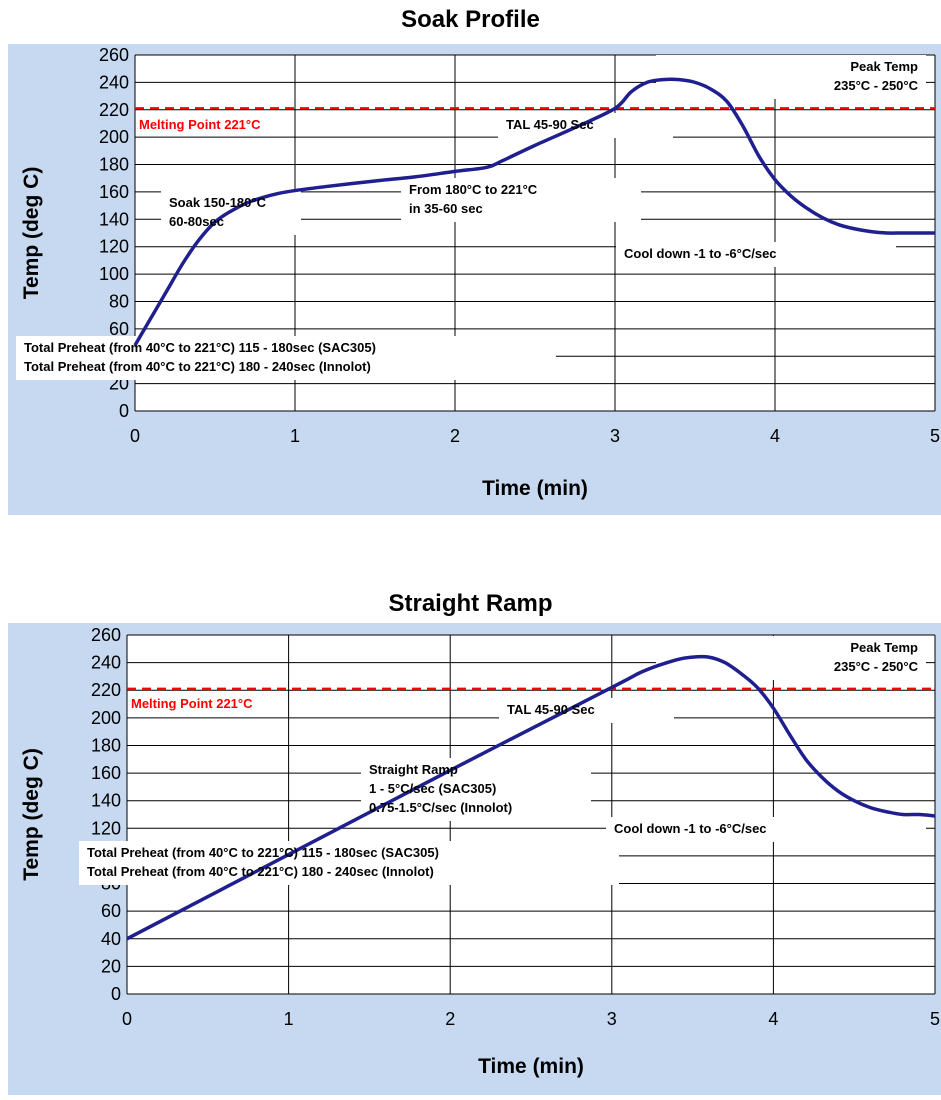  Describe the element at coordinates (119, 301) in the screenshot. I see `y-tick-label: 80` at that location.